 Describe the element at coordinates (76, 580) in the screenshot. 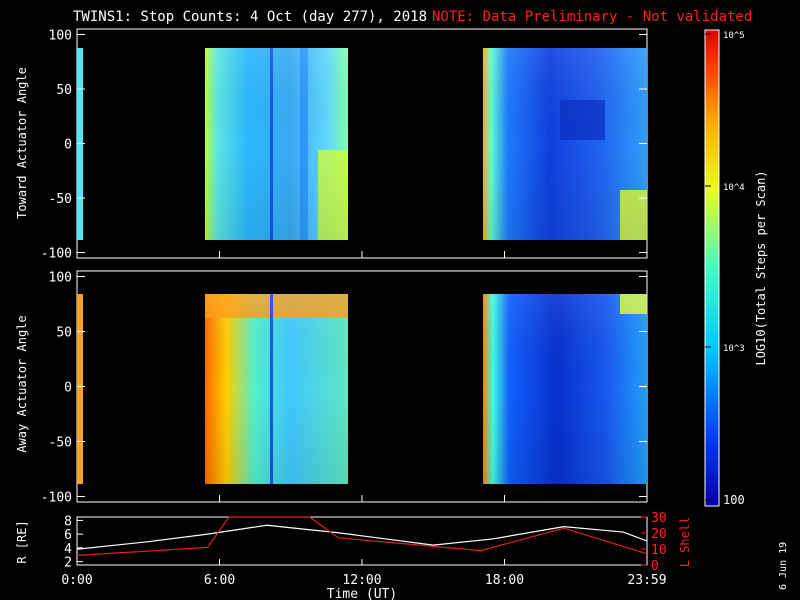

I see `orbit-xtick-label: 0:00` at that location.